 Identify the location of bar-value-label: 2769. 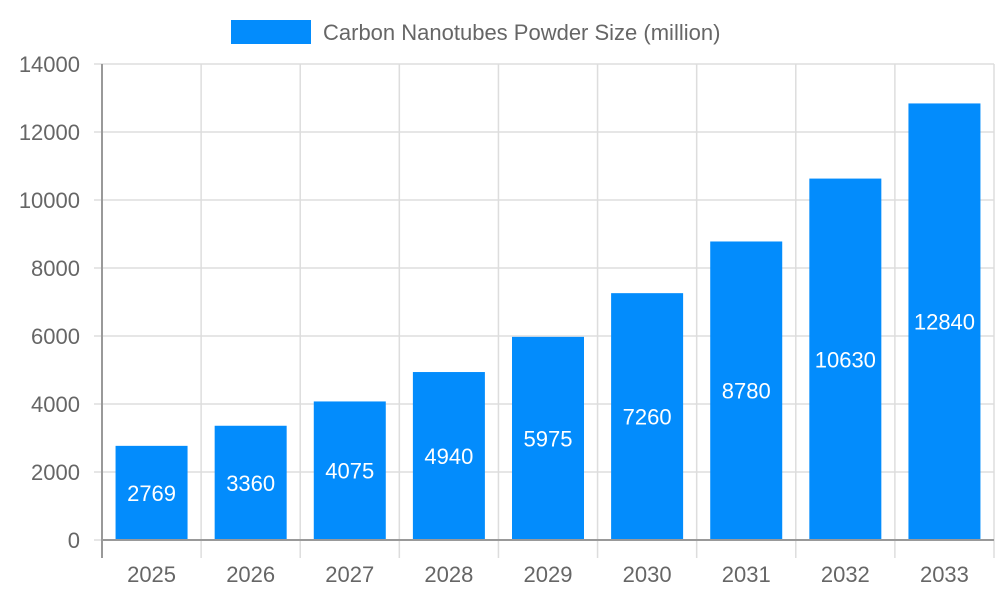
(151, 493).